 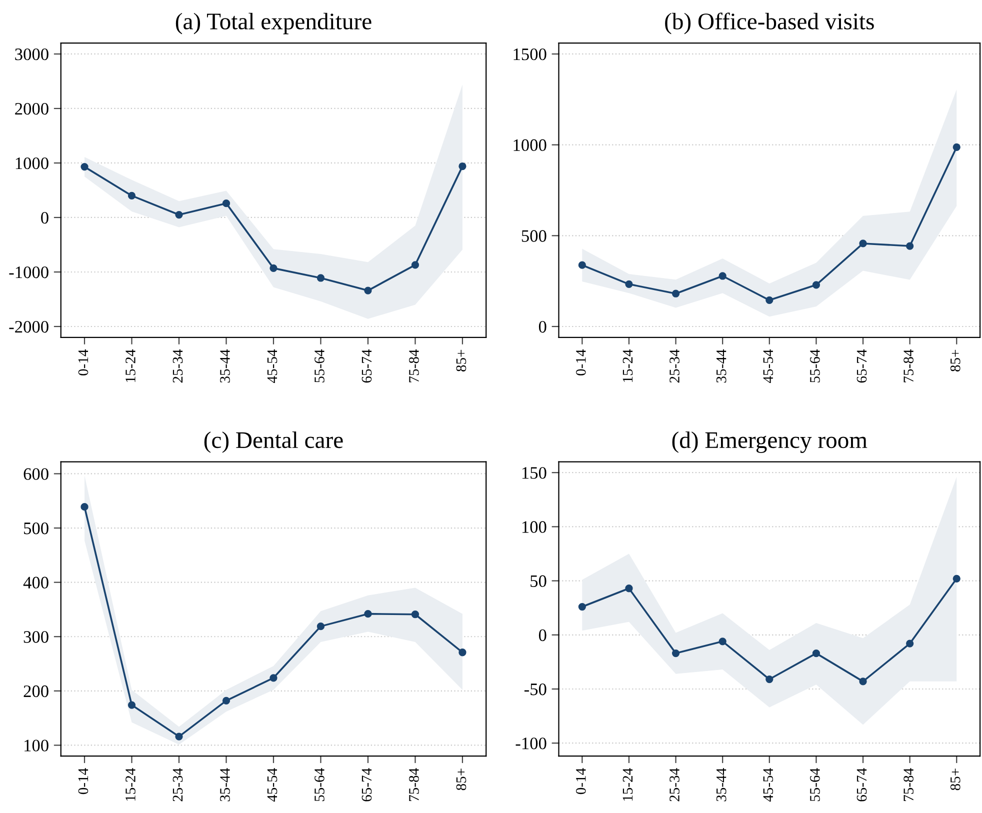 What do you see at coordinates (36, 691) in the screenshot?
I see `y-tick-label: 200` at bounding box center [36, 691].